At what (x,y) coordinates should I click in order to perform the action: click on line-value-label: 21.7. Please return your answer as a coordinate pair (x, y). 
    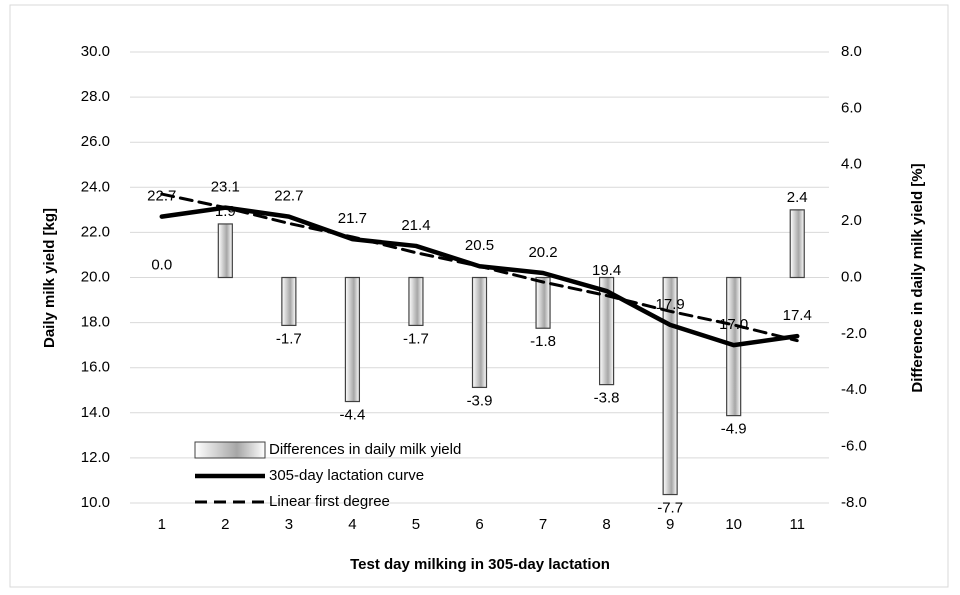
    Looking at the image, I should click on (352, 218).